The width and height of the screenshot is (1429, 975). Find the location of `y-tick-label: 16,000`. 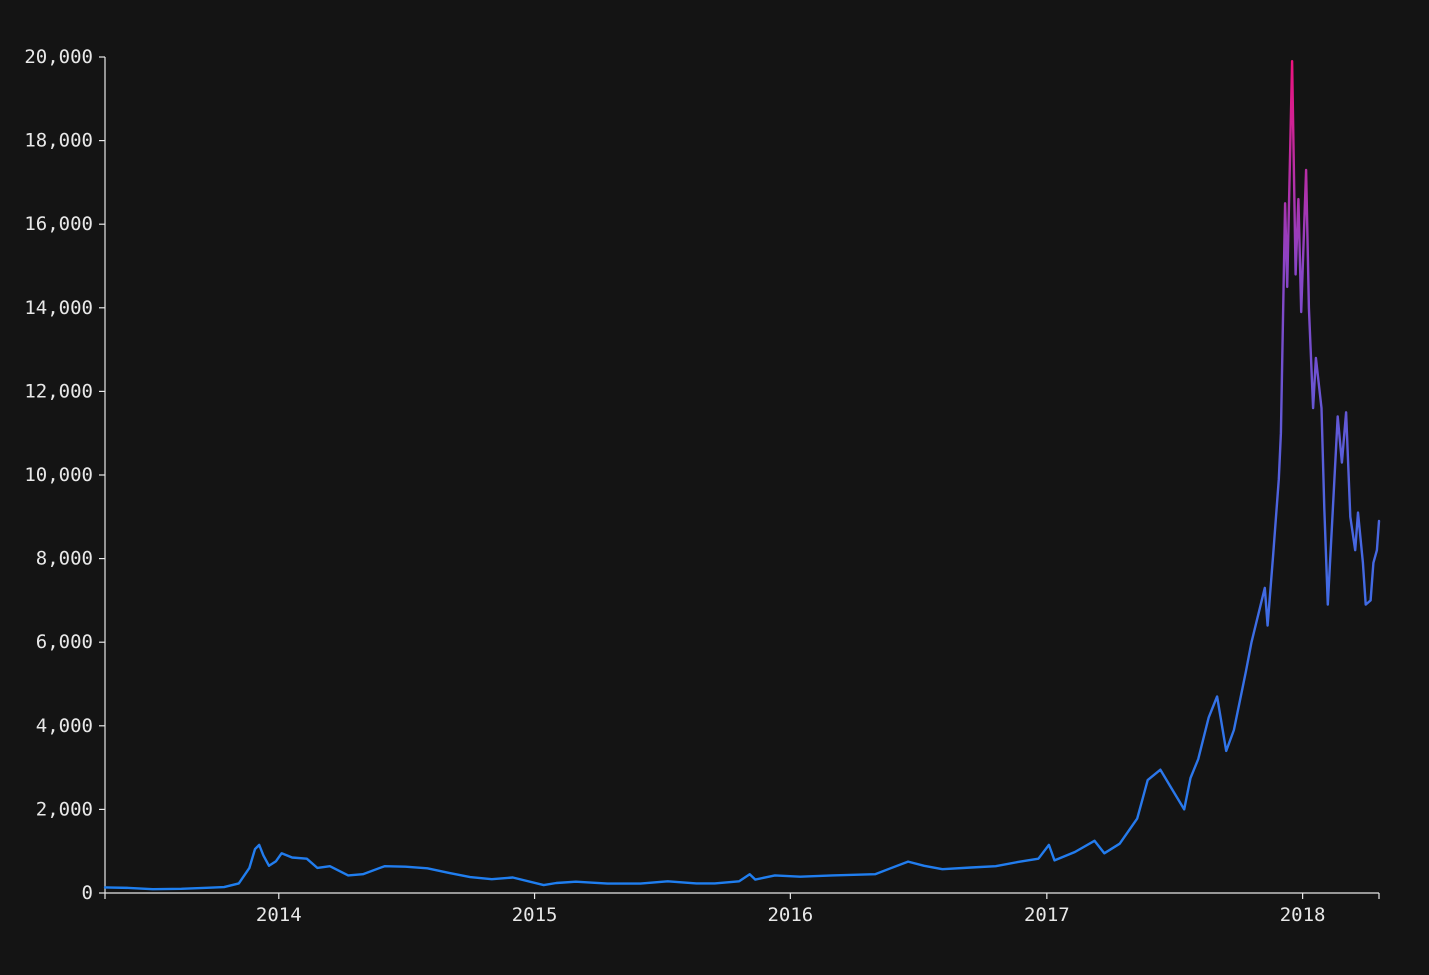

y-tick-label: 16,000 is located at coordinates (58, 224).